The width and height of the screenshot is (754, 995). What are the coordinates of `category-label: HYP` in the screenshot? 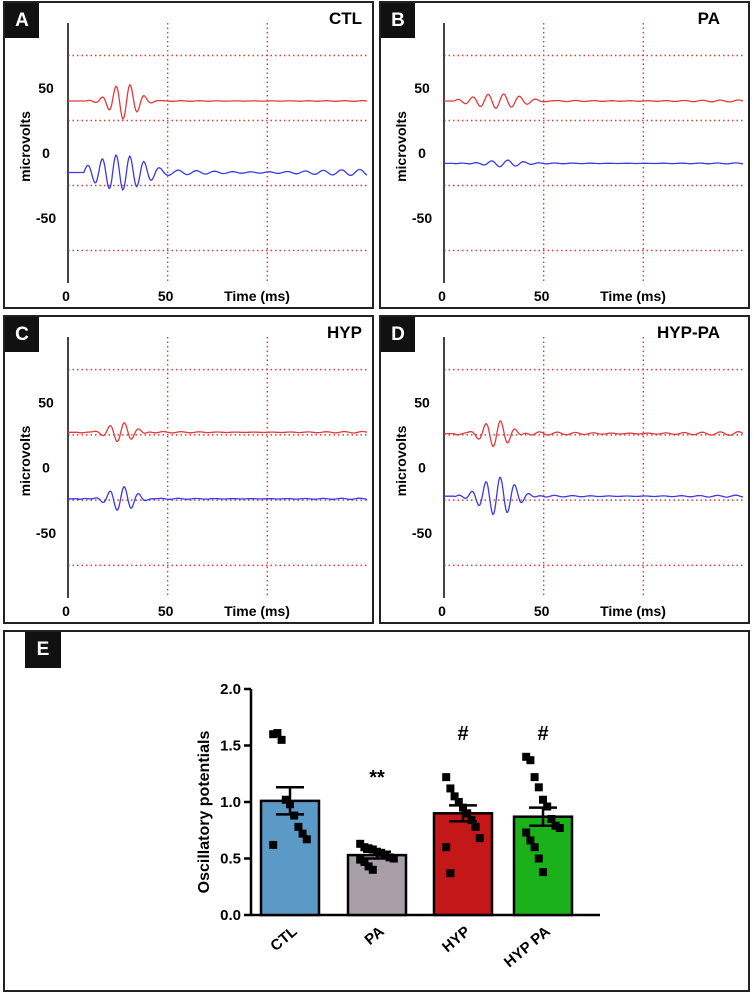 It's located at (456, 939).